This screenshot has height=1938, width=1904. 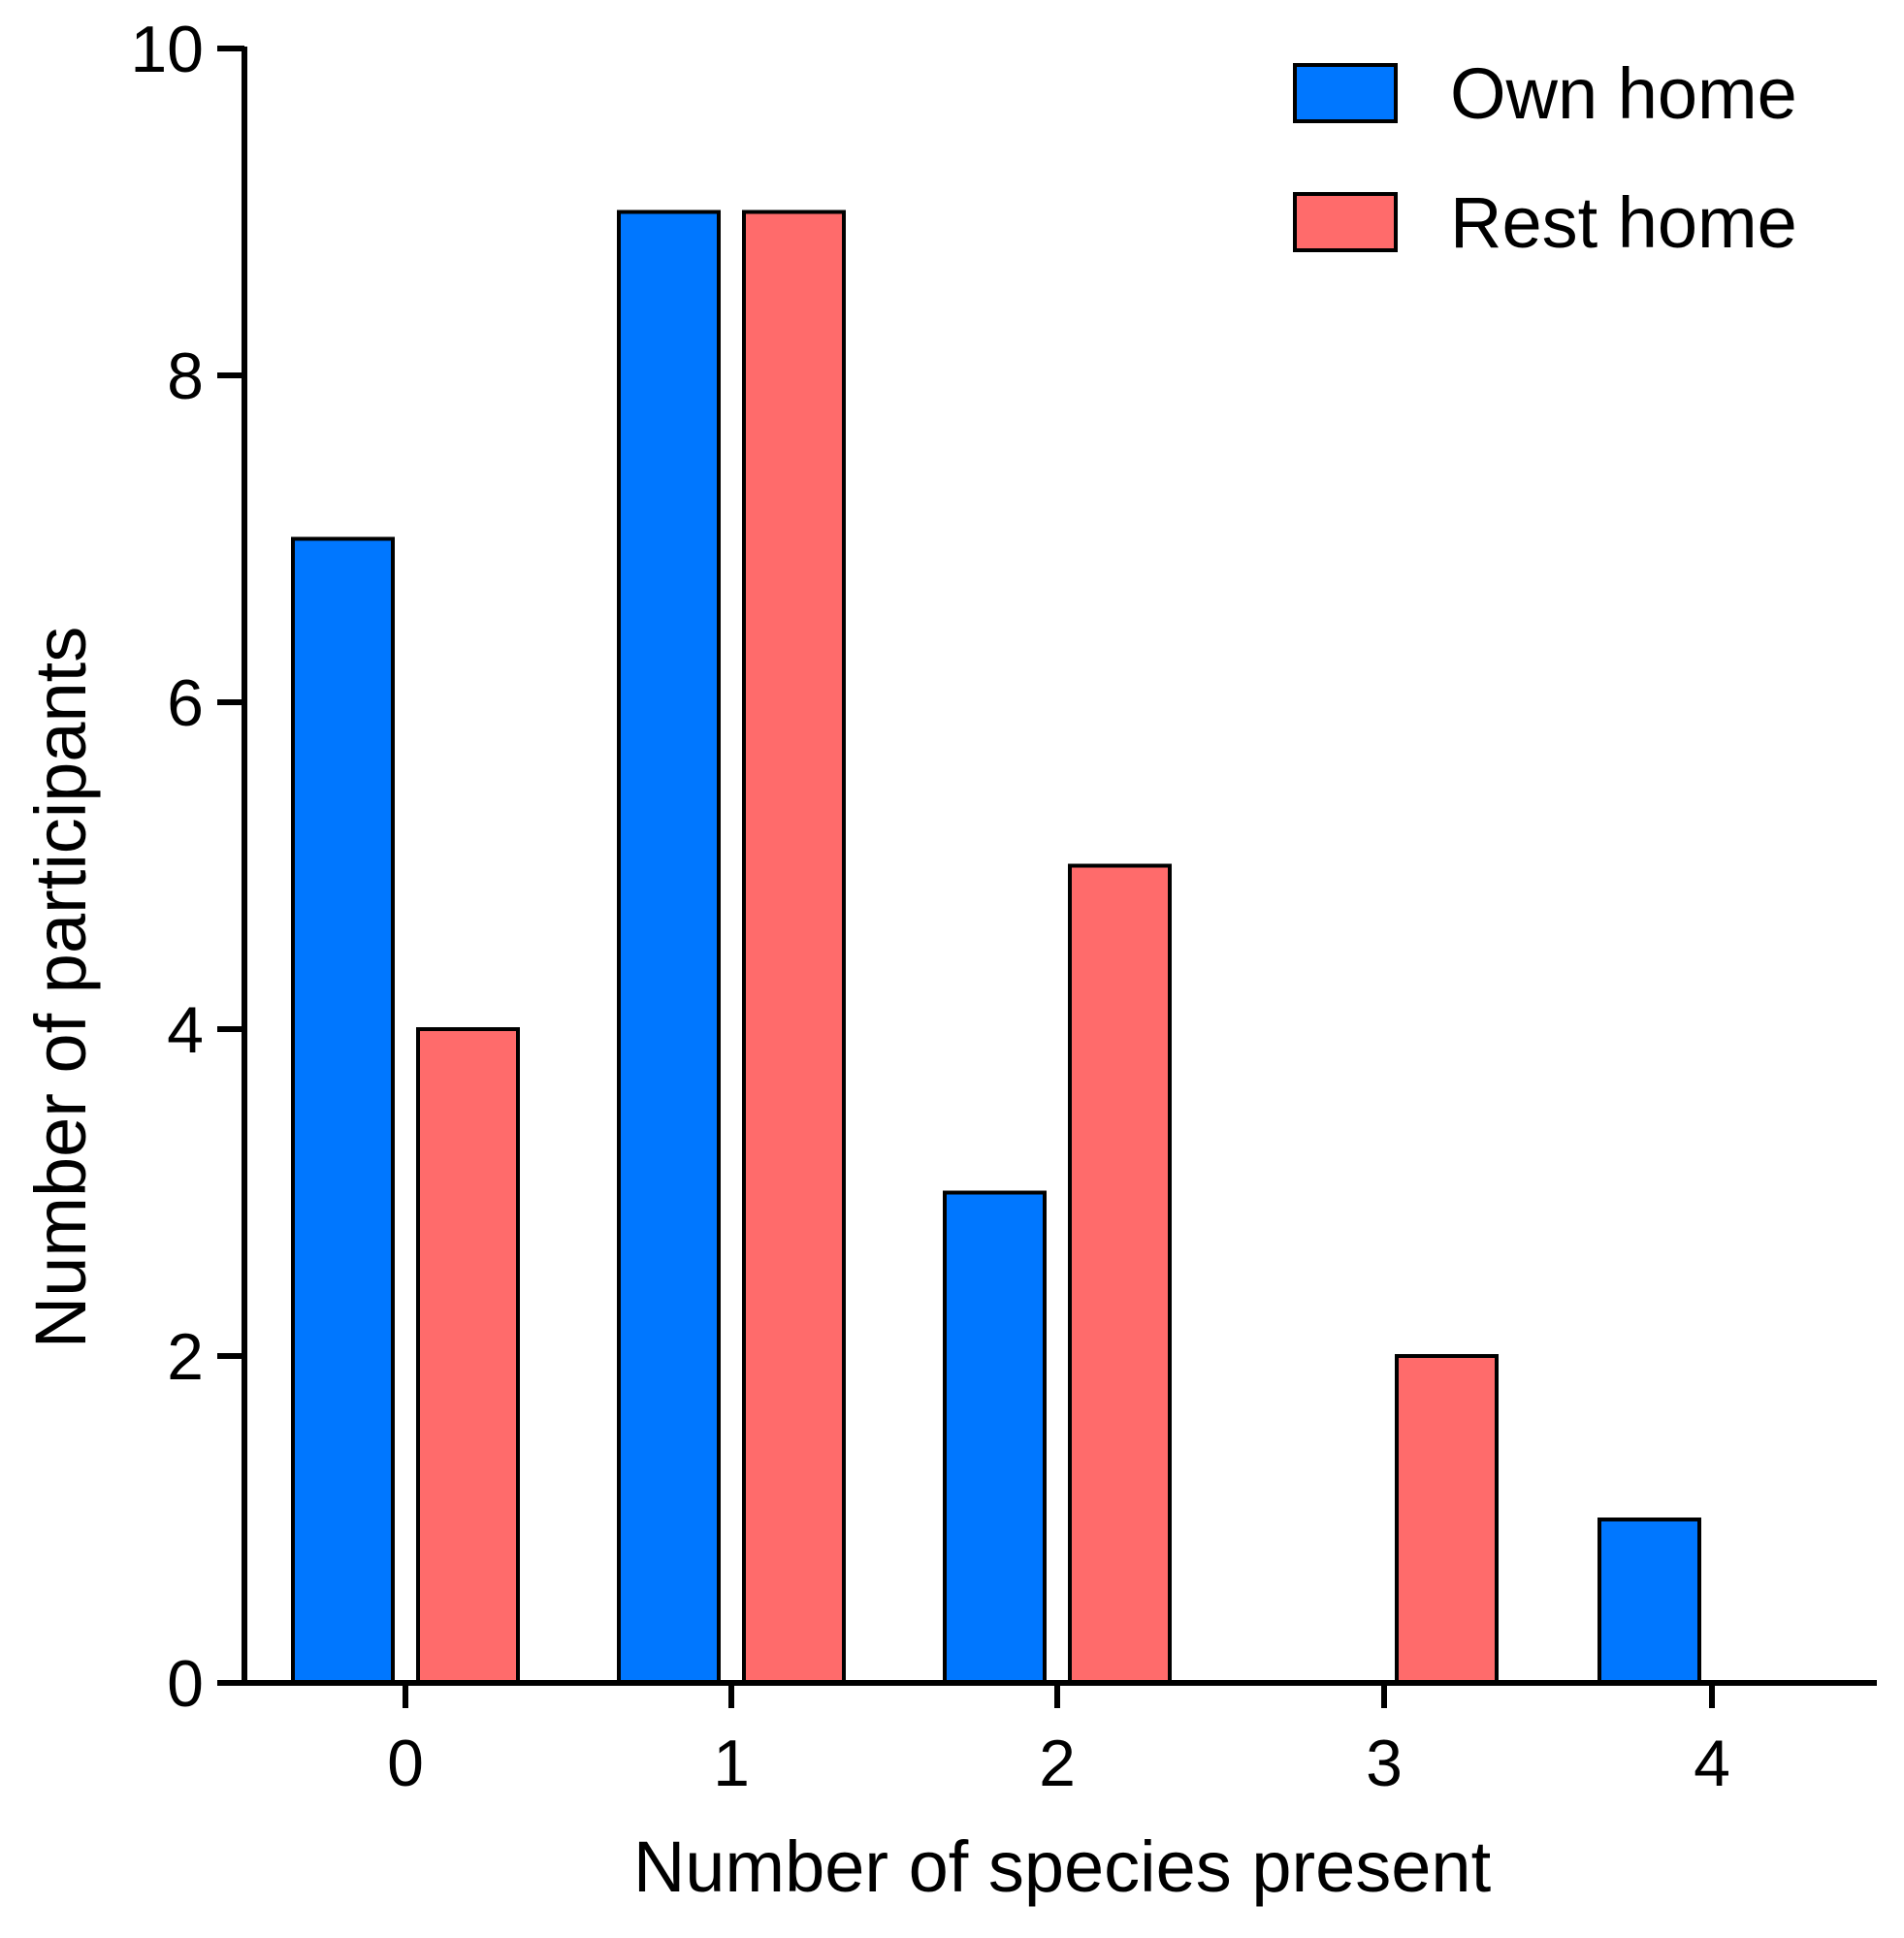 What do you see at coordinates (1345, 222) in the screenshot?
I see `legend-swatch-rest-home` at bounding box center [1345, 222].